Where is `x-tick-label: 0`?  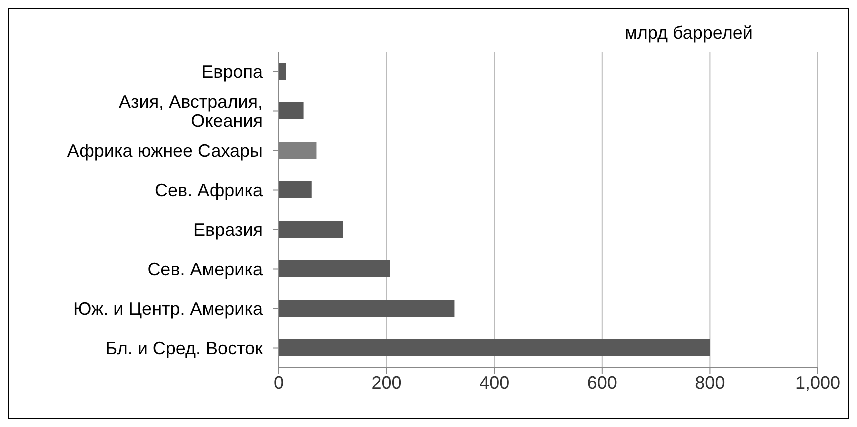 x-tick-label: 0 is located at coordinates (279, 382).